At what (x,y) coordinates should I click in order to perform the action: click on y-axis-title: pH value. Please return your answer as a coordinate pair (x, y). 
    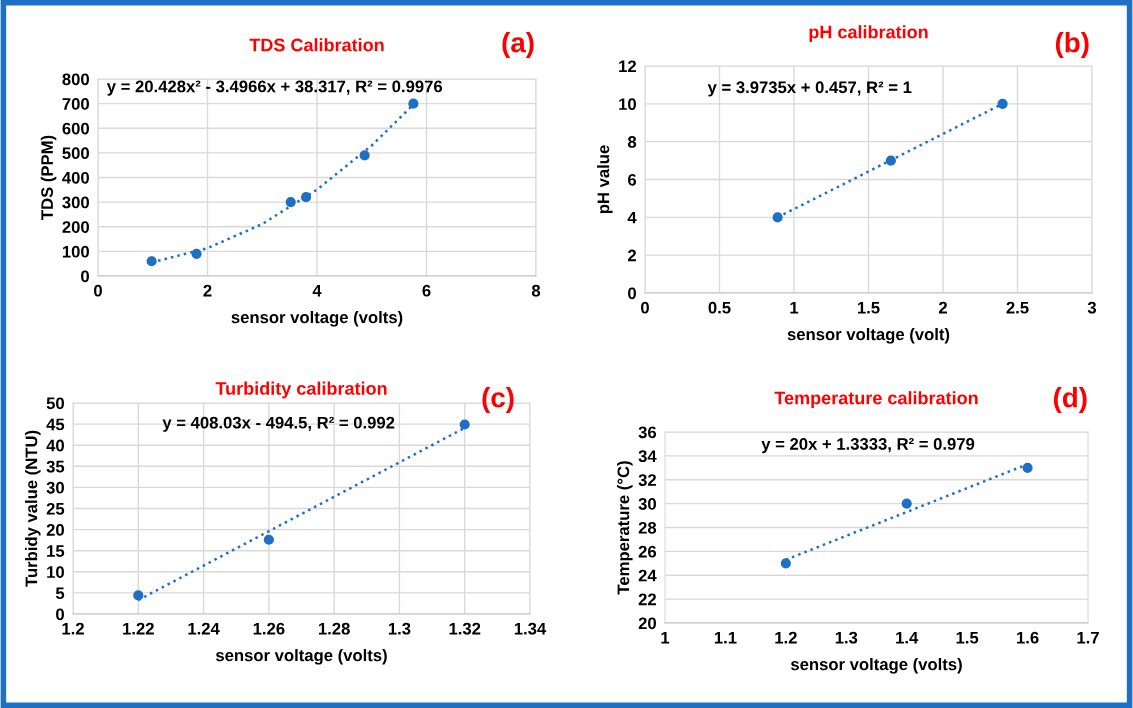
    Looking at the image, I should click on (605, 179).